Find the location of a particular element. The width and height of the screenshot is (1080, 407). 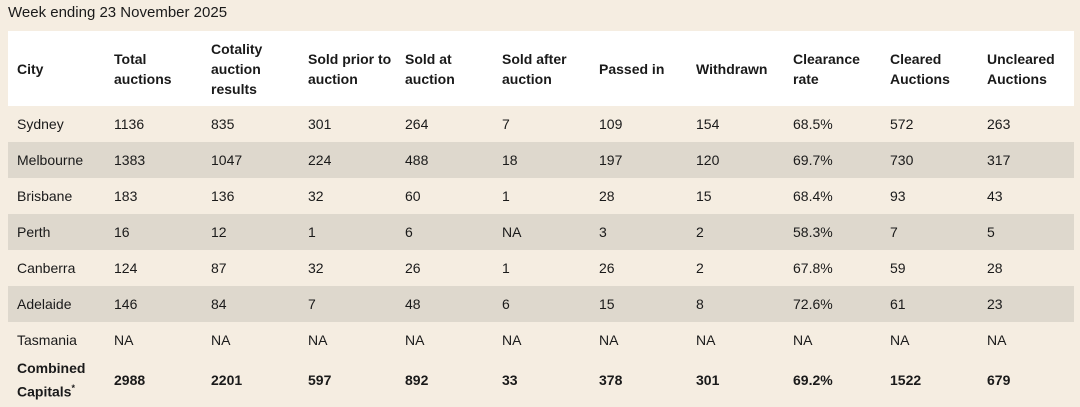

total-value-cell: 2201 is located at coordinates (227, 380).